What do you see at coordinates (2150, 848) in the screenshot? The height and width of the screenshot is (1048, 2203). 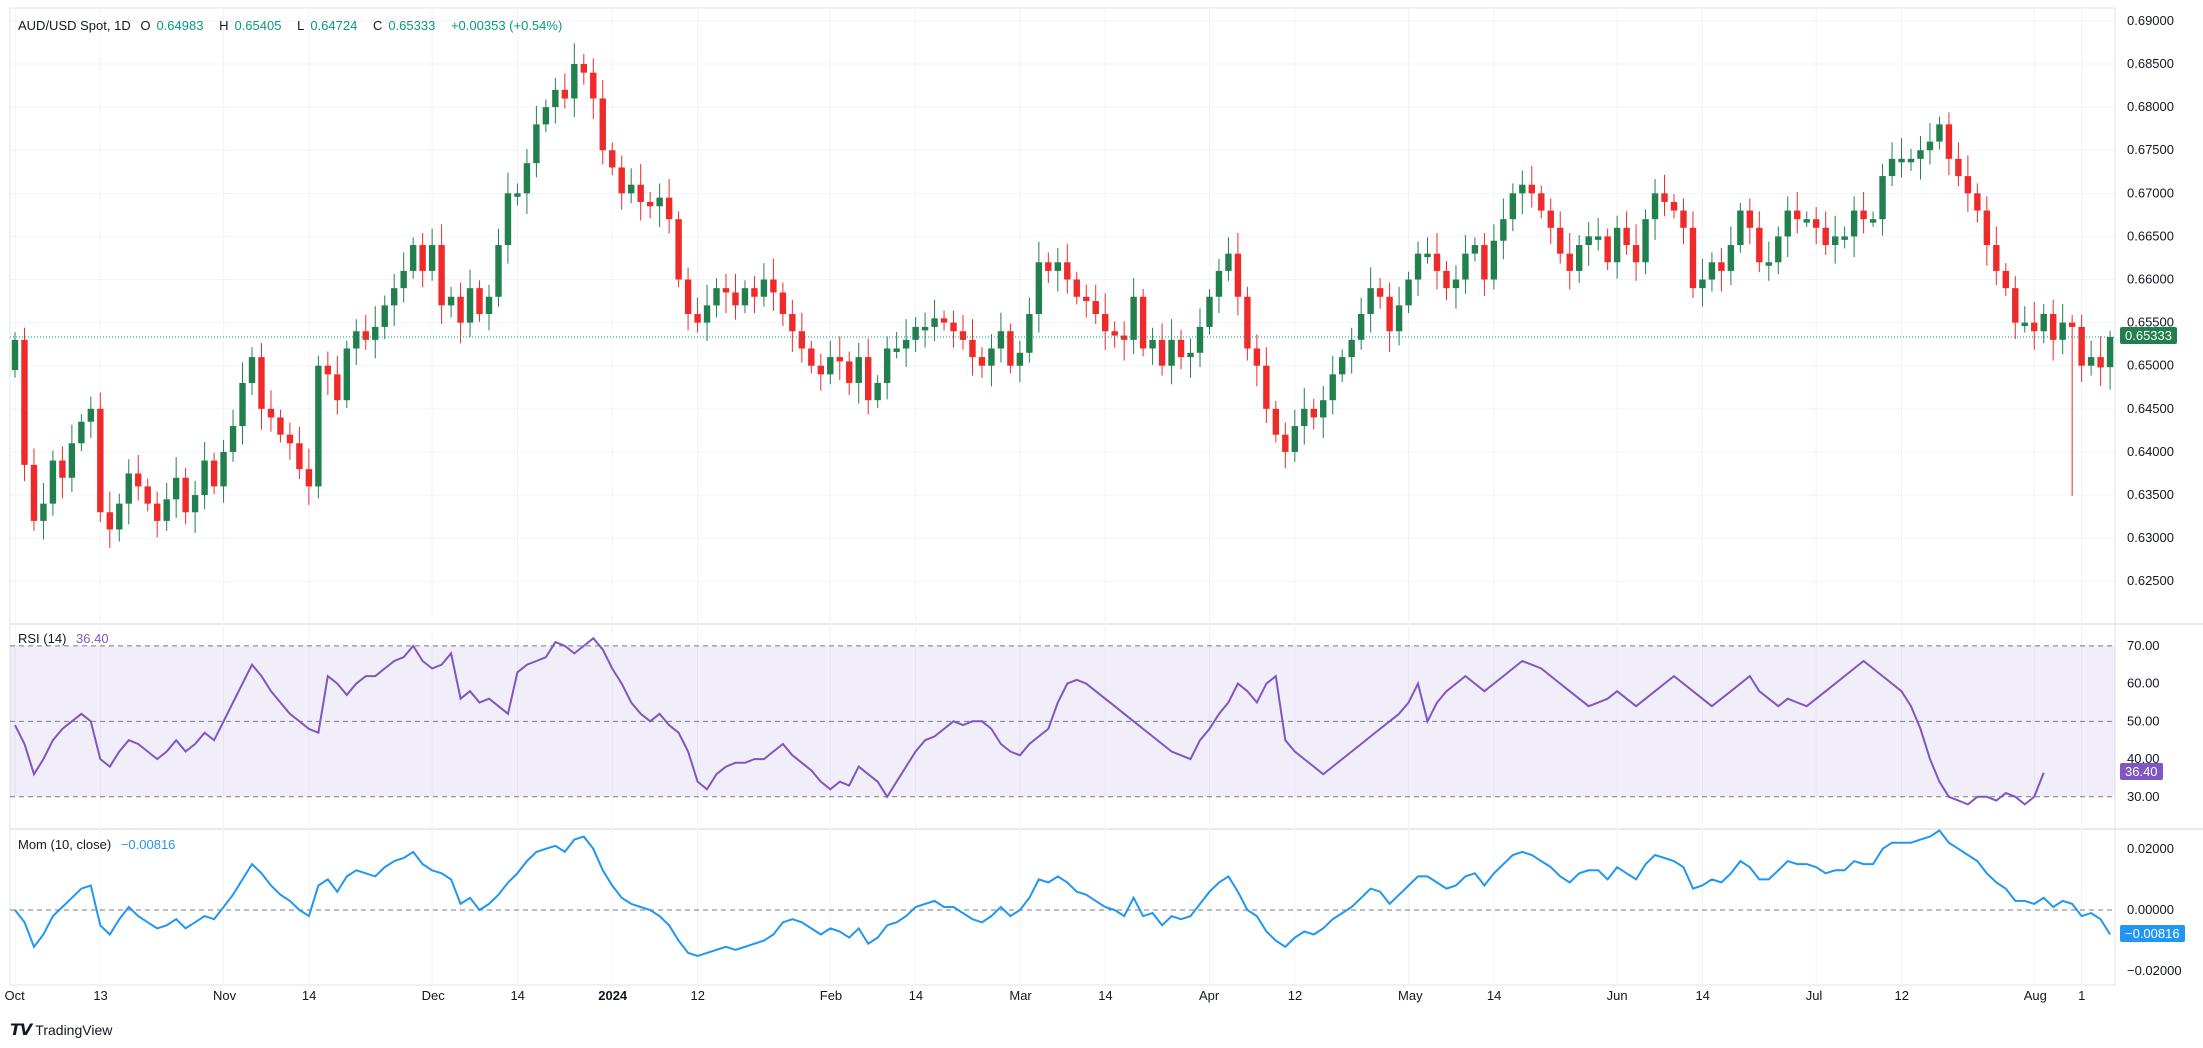 I see `mom-tick-label: 0.02000` at bounding box center [2150, 848].